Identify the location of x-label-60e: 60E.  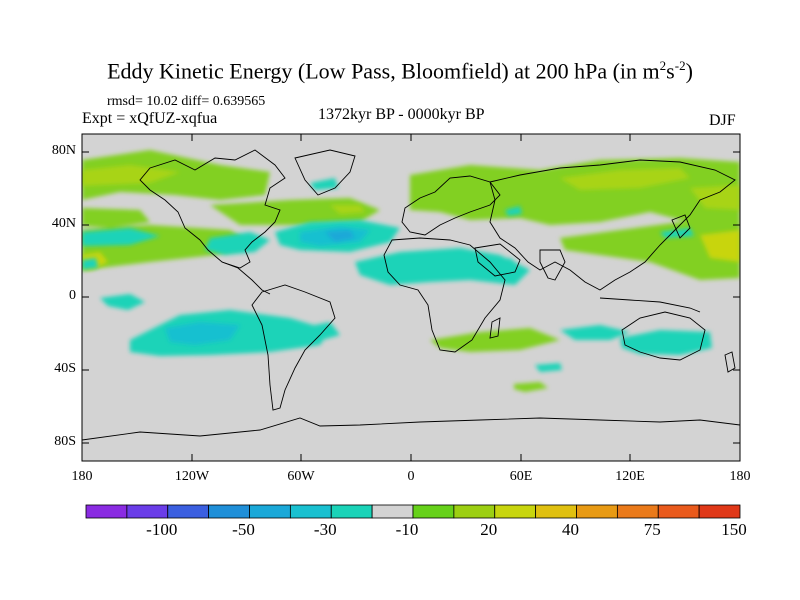
(521, 476).